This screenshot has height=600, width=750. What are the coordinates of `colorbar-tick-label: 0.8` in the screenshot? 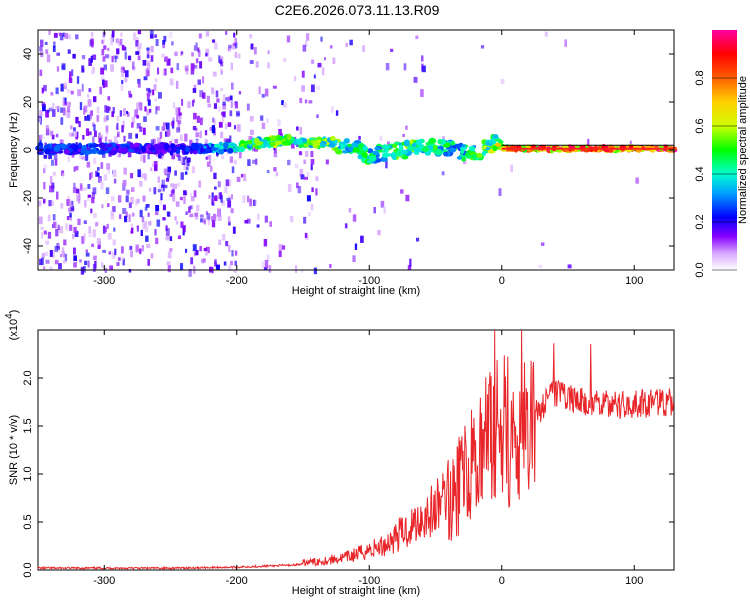 It's located at (700, 77).